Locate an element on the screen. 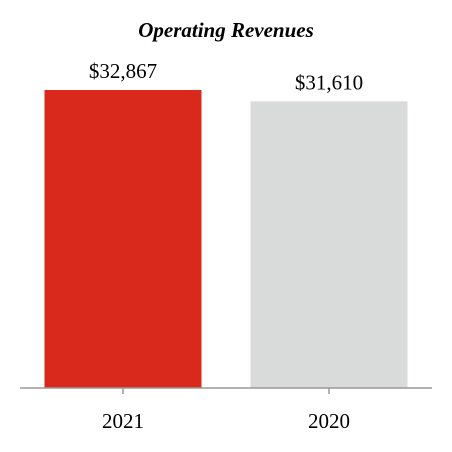 The width and height of the screenshot is (452, 452). data-label-2021: $32,867 is located at coordinates (123, 71).